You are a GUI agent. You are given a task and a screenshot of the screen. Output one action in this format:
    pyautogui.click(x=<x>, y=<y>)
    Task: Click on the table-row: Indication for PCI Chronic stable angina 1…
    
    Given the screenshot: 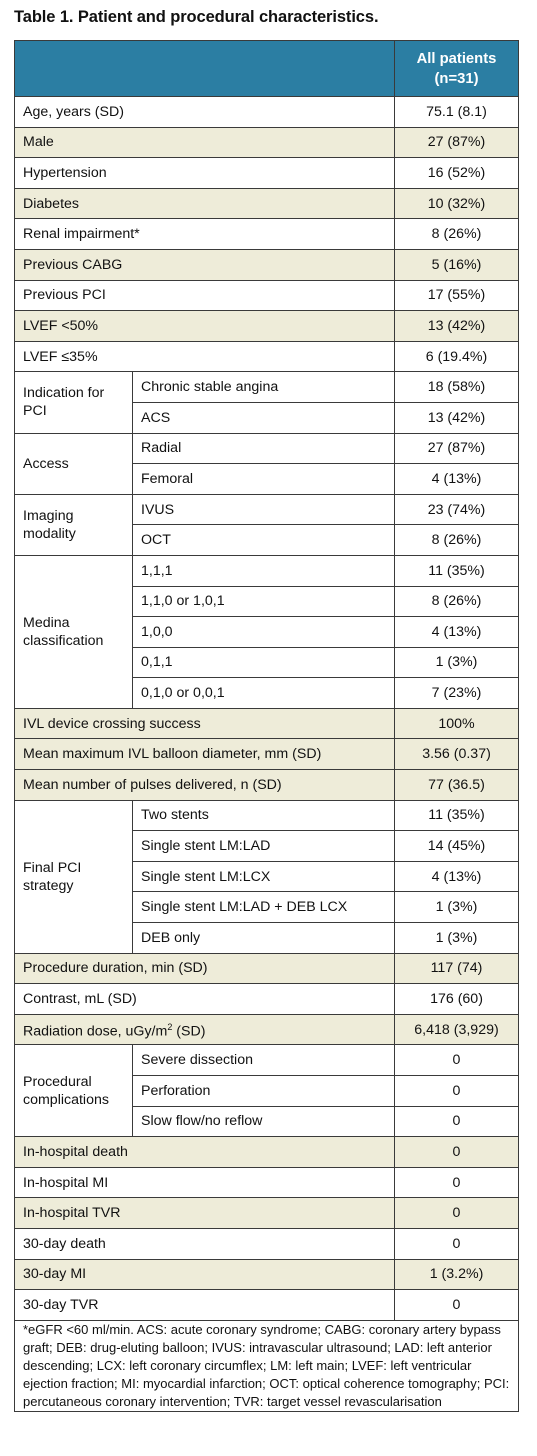 What is the action you would take?
    pyautogui.click(x=266, y=402)
    